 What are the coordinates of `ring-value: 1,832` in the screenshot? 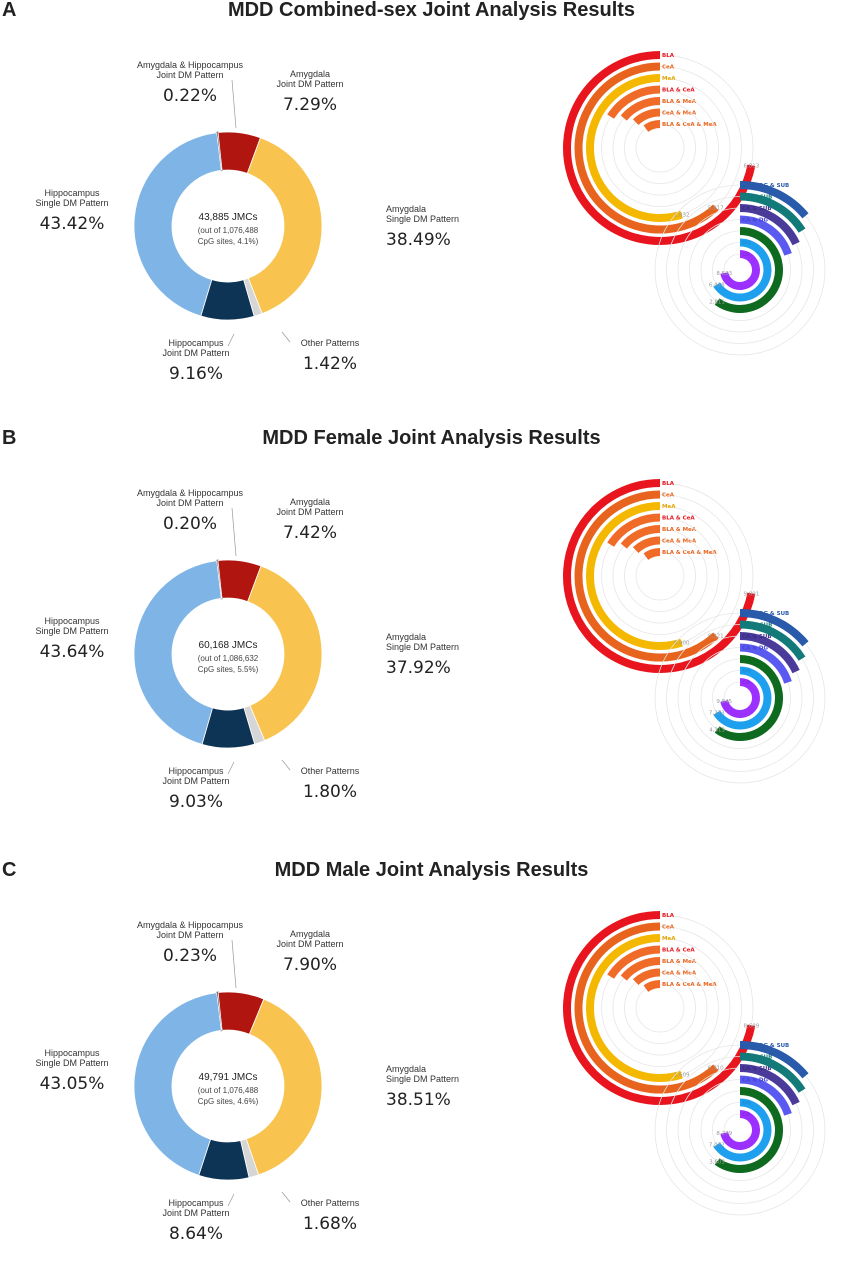 It's located at (682, 216).